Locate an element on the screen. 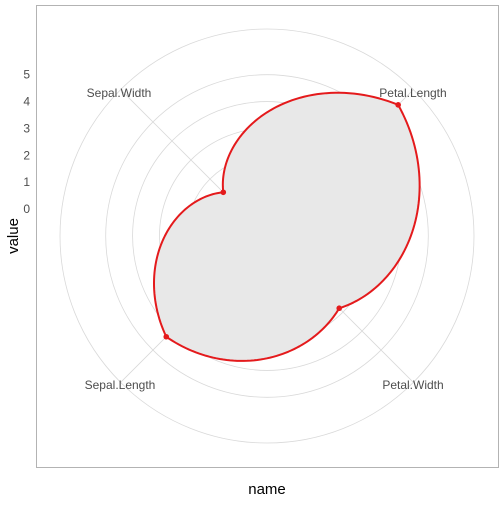 This screenshot has width=504, height=509. y-tick-label: 0 is located at coordinates (26, 209).